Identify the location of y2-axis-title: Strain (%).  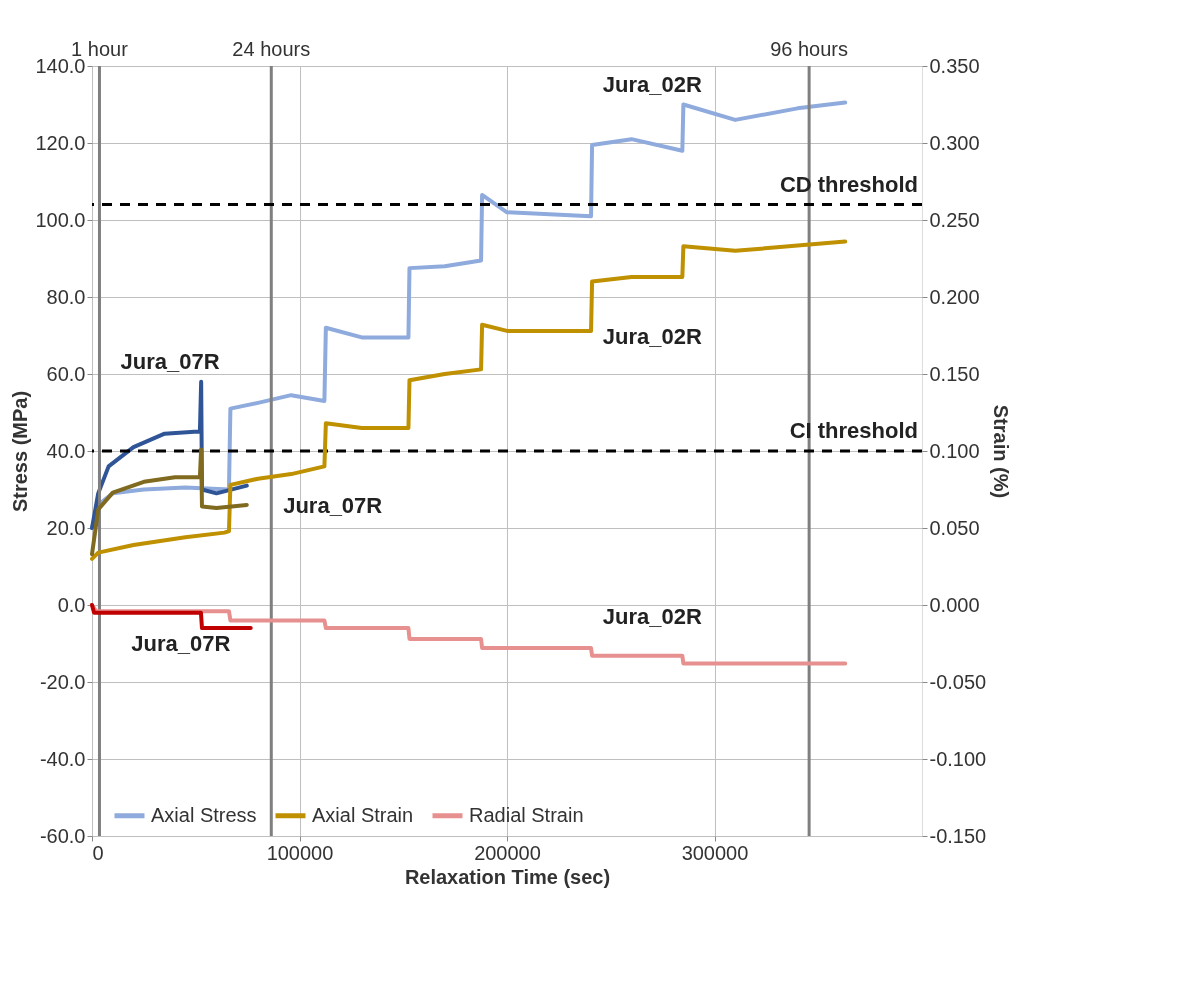
(1001, 451).